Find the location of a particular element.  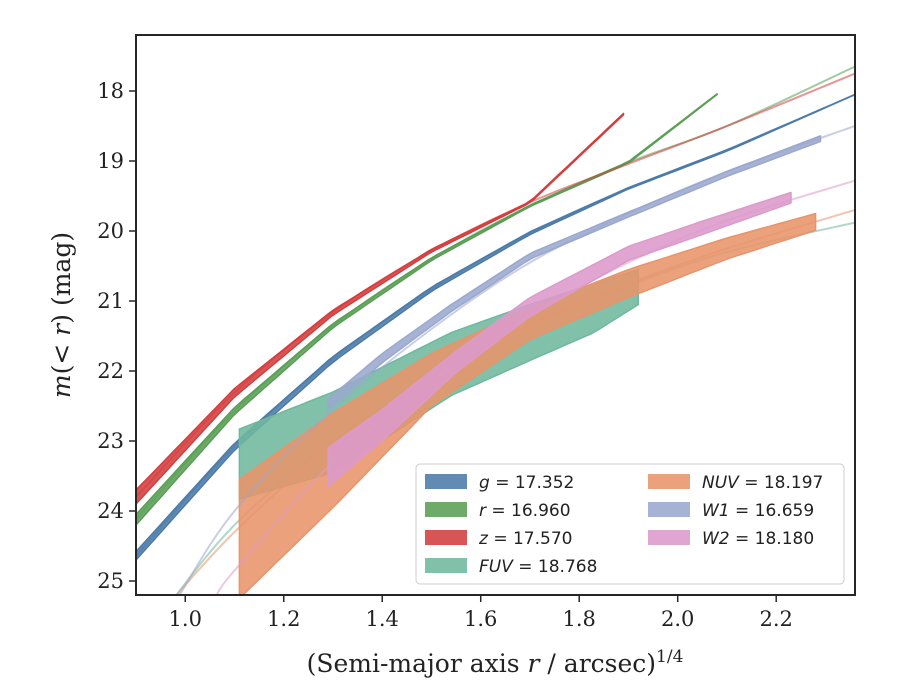

y-tick-label: 20 is located at coordinates (110, 231).